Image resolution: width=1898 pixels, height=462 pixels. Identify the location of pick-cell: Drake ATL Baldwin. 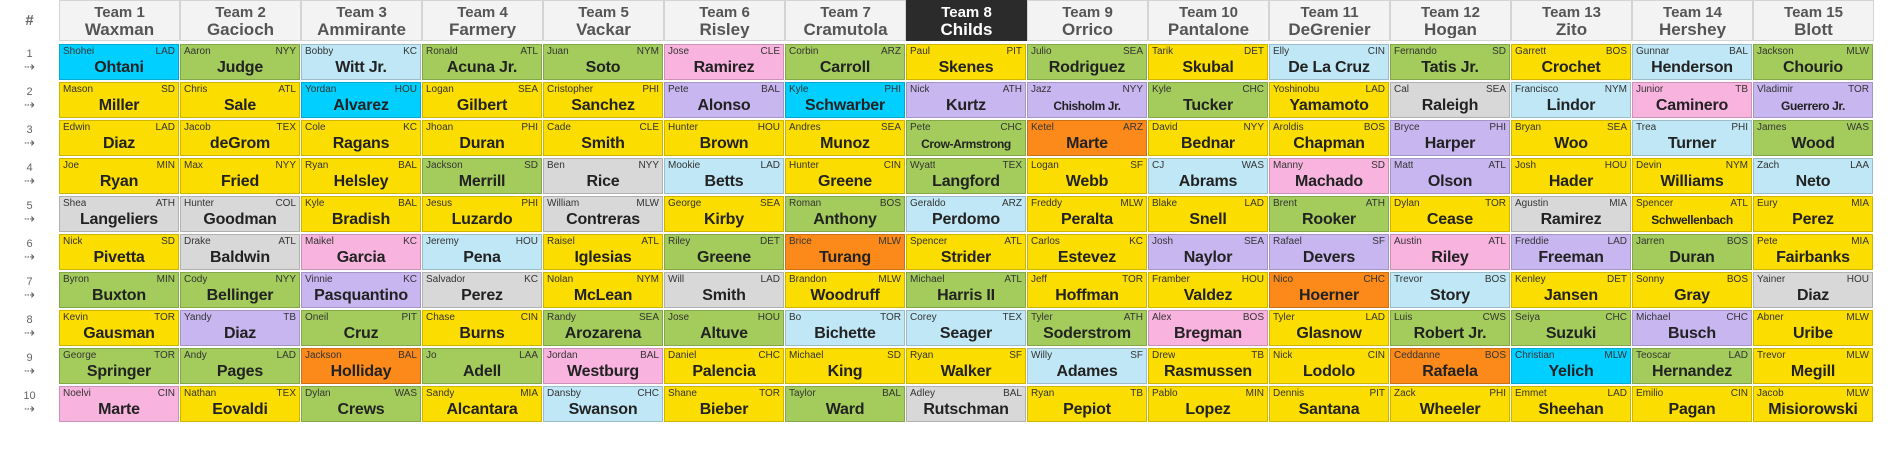
(240, 252).